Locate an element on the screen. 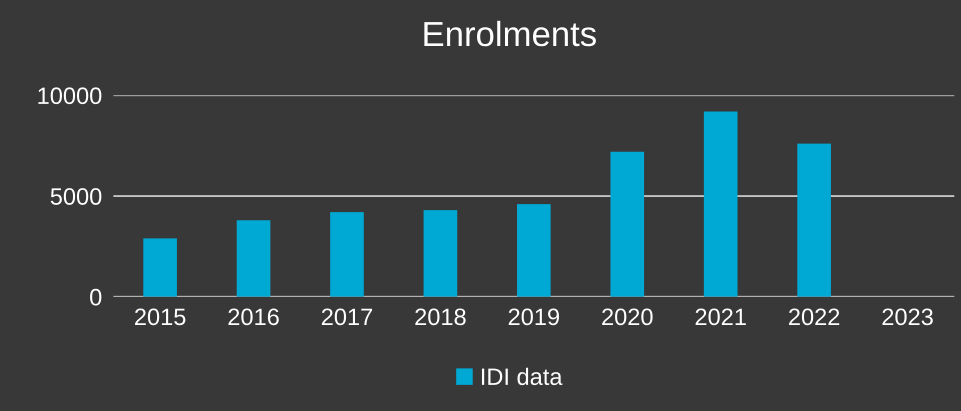  chart-title: Enrolments is located at coordinates (510, 33).